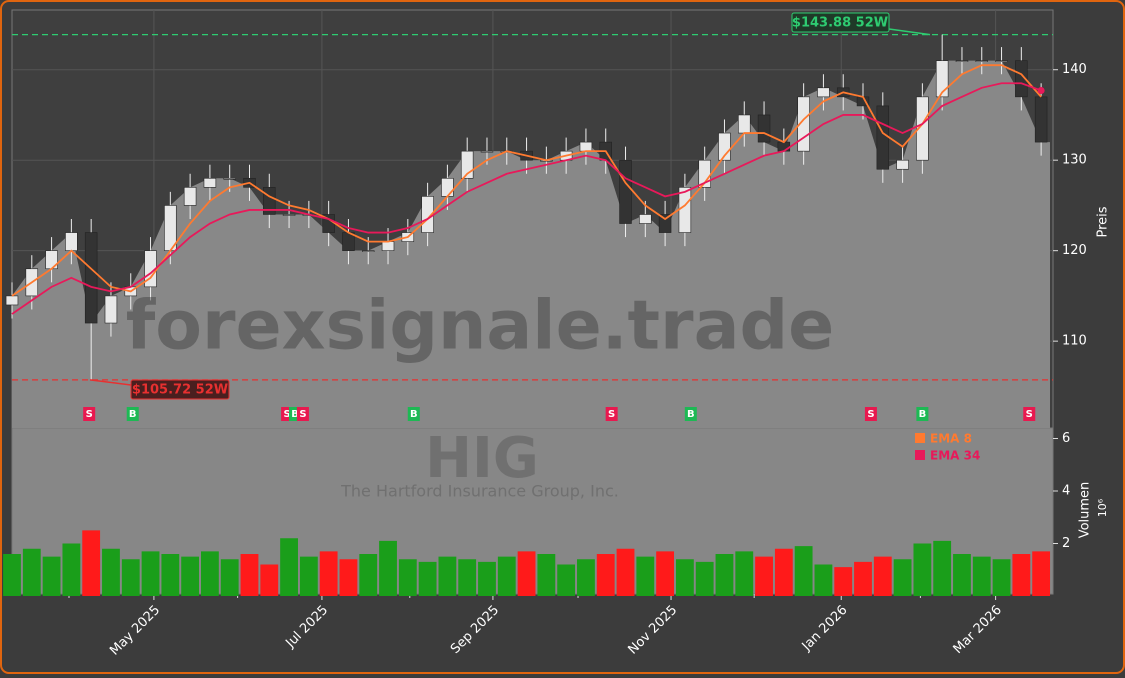 The width and height of the screenshot is (1125, 678). I want to click on legend-label: EMA 8, so click(951, 439).